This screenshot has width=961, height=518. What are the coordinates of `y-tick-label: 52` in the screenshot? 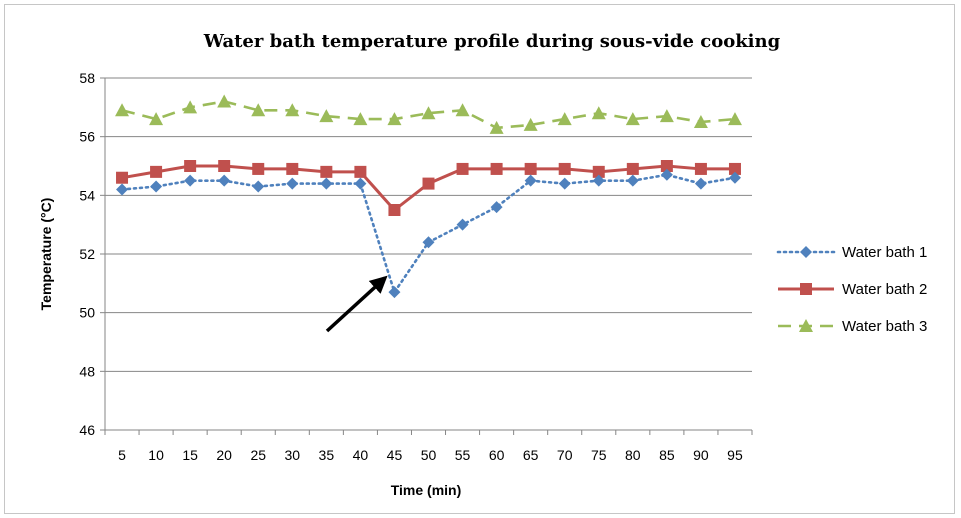 It's located at (87, 254).